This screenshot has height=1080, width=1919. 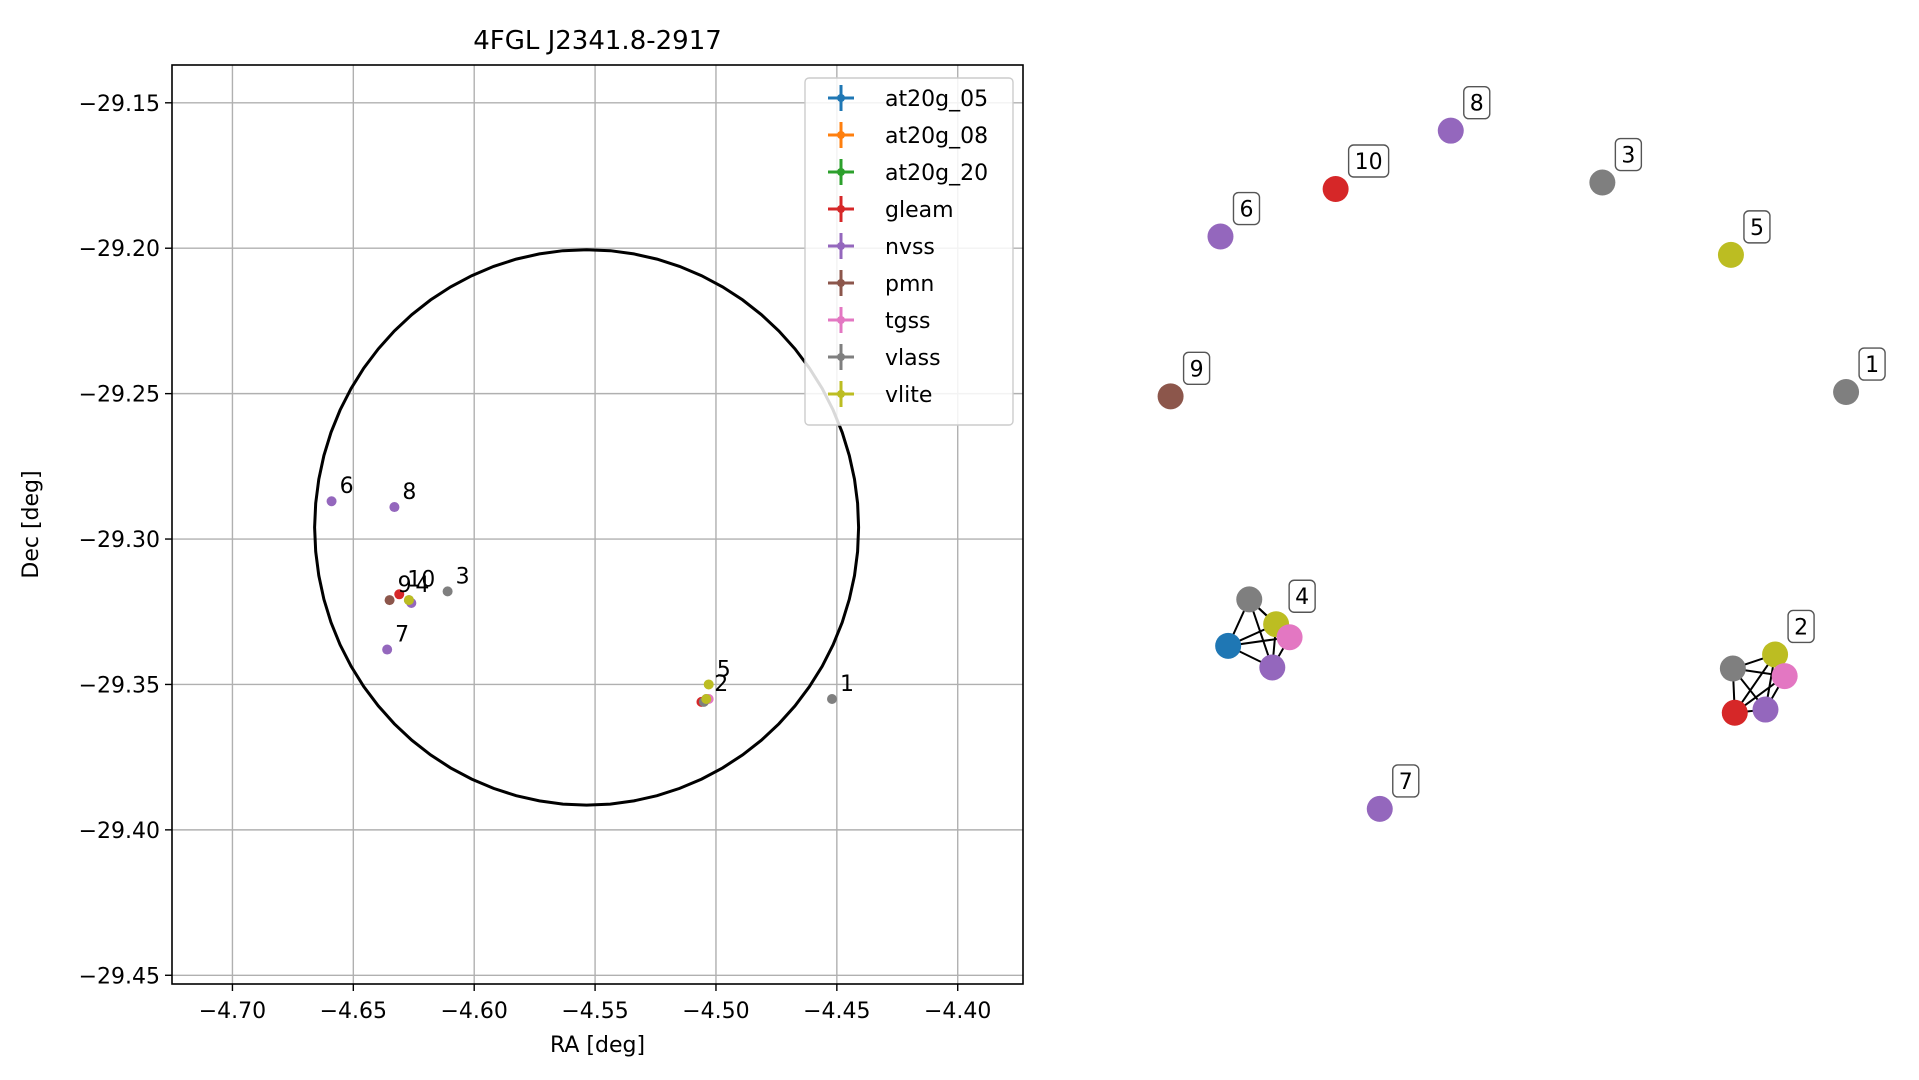 I want to click on node-label-3: 3, so click(x=1628, y=154).